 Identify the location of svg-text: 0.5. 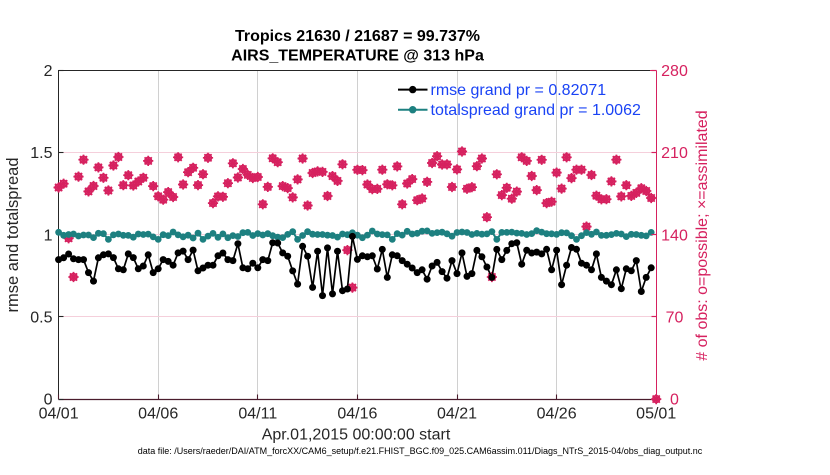
(41, 318).